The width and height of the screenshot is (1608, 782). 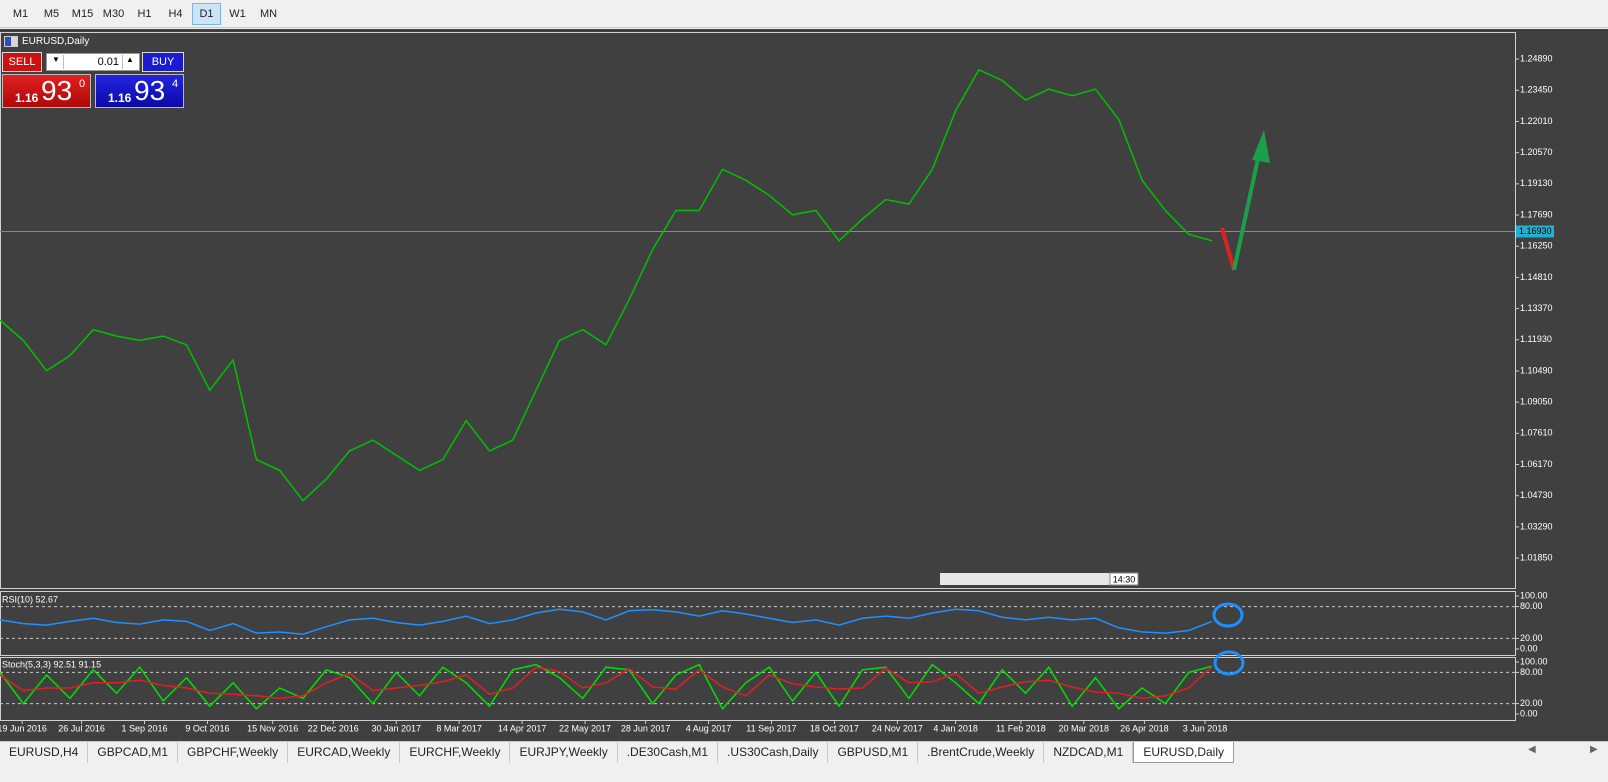 What do you see at coordinates (344, 752) in the screenshot?
I see `chart-tab: EURCAD,Weekly` at bounding box center [344, 752].